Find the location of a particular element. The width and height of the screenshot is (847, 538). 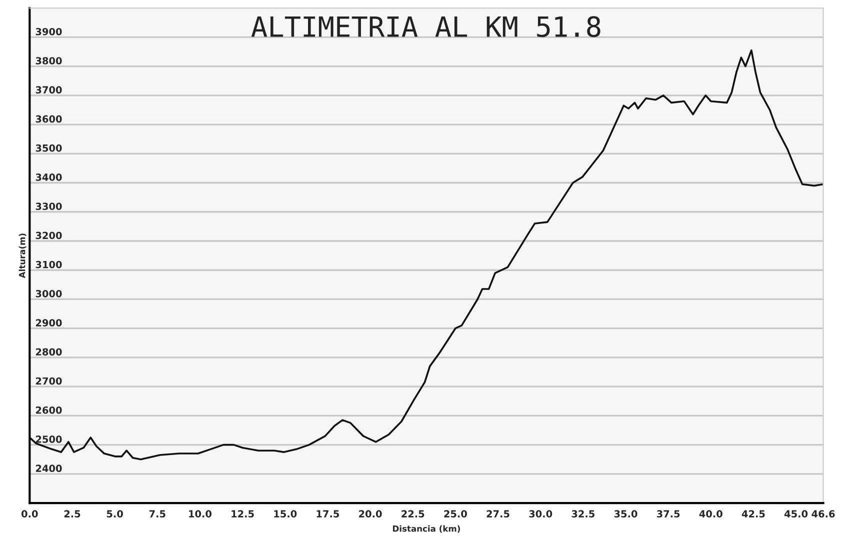

y-tick-label: 2600 is located at coordinates (49, 410).